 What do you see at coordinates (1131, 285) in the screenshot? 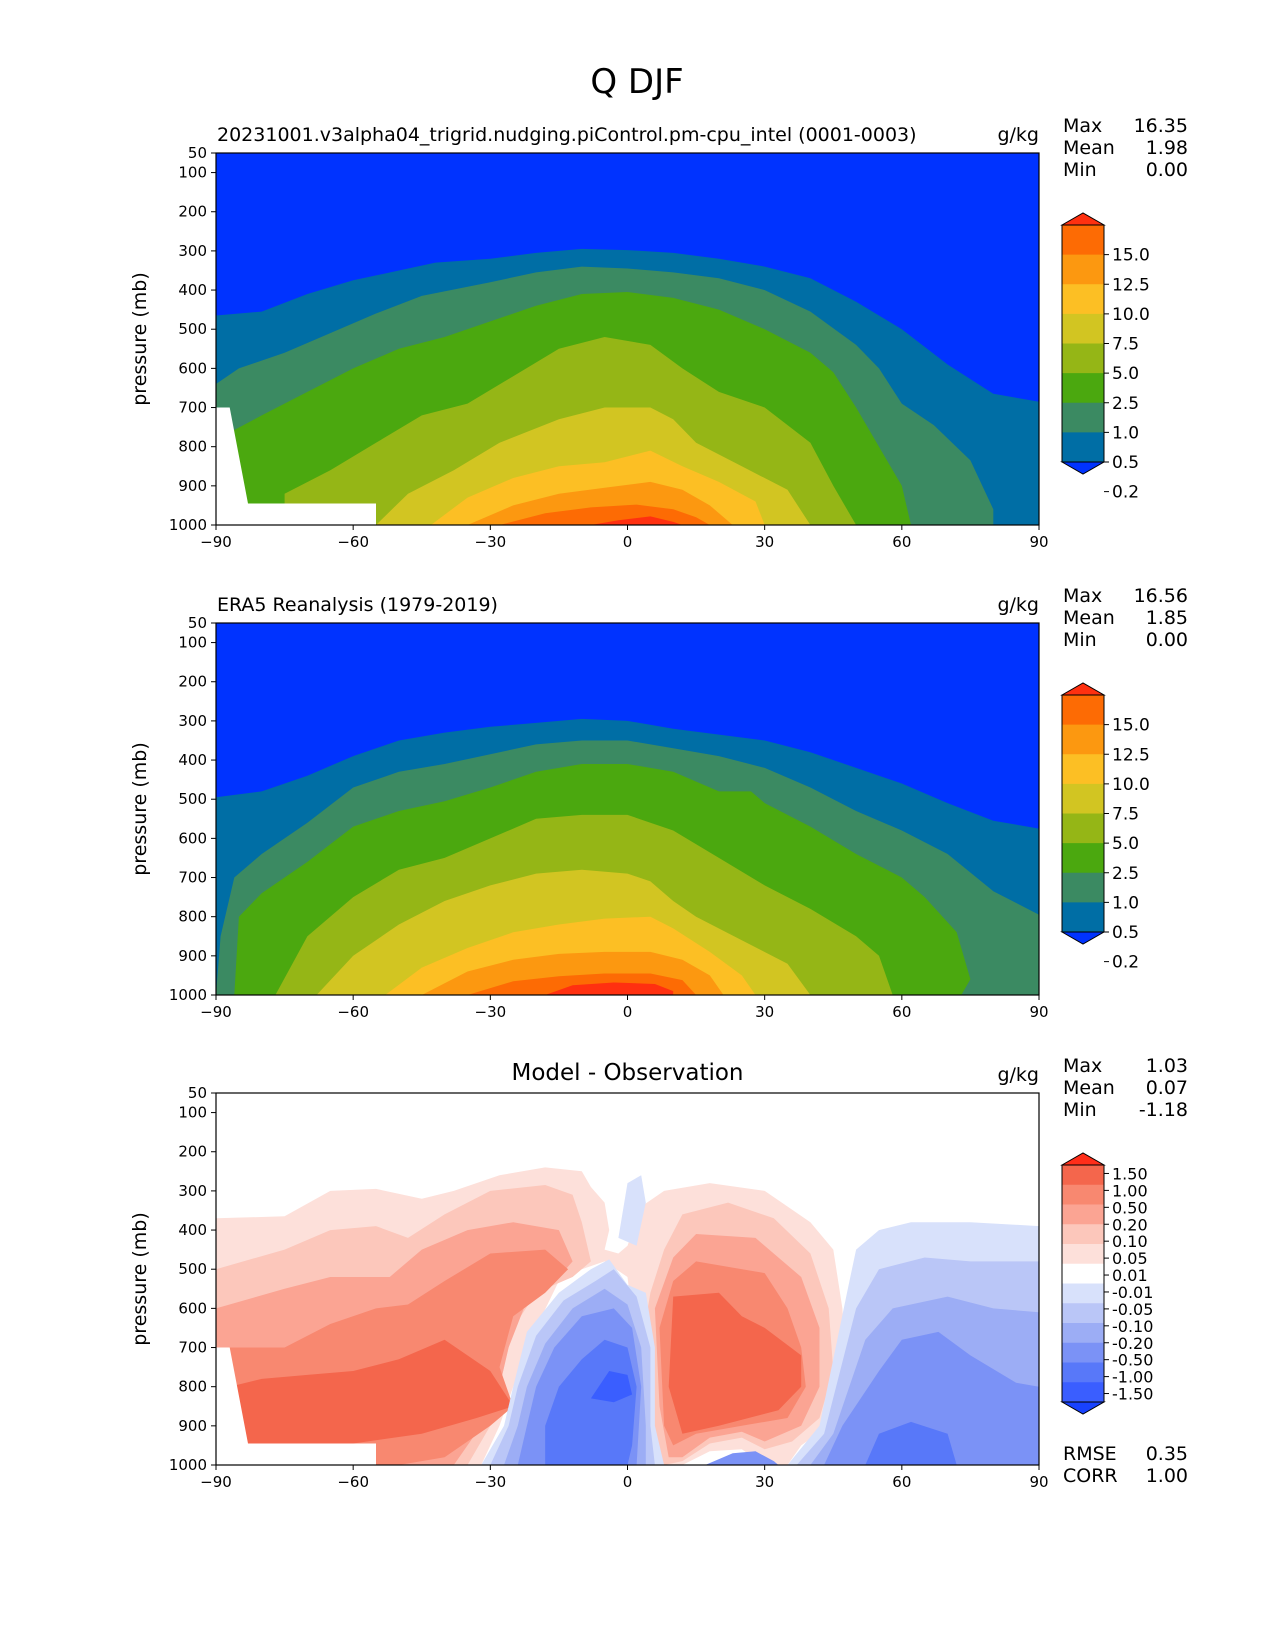
I see `colorbar-tick-label: 12.5` at bounding box center [1131, 285].